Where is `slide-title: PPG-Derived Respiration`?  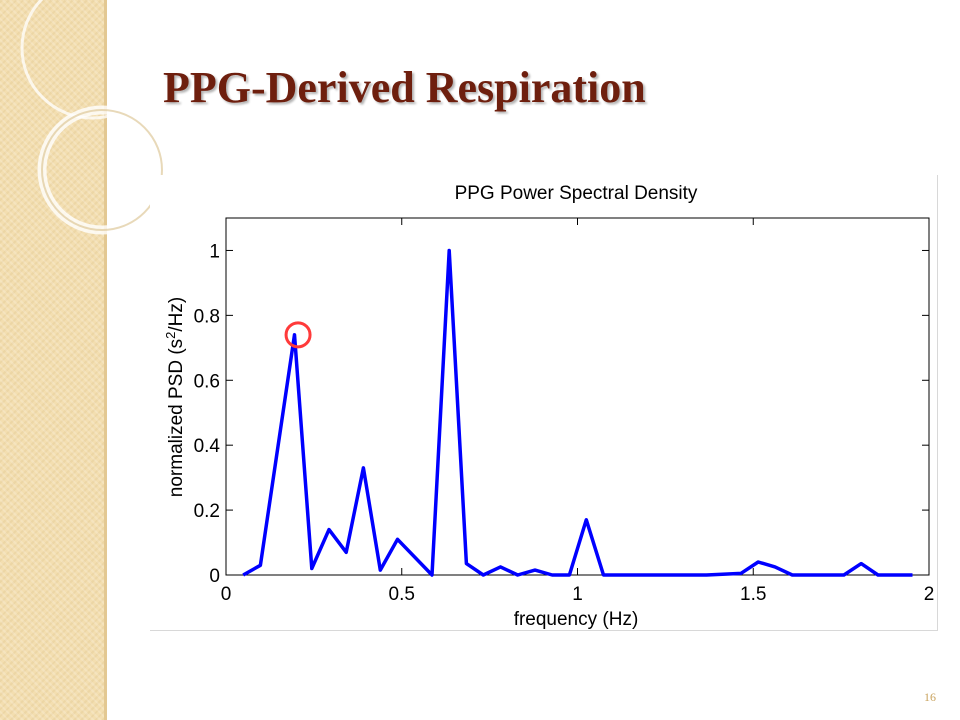 slide-title: PPG-Derived Respiration is located at coordinates (404, 87).